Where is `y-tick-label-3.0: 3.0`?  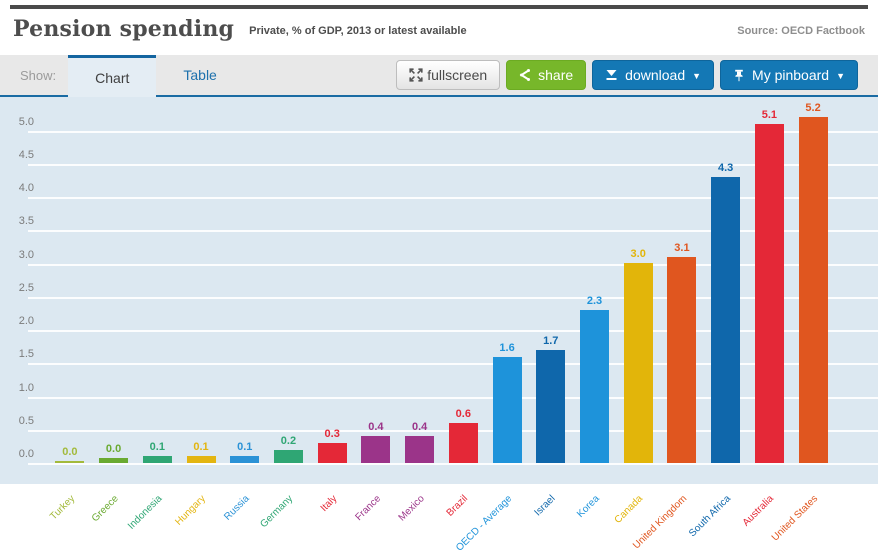
y-tick-label-3.0: 3.0 is located at coordinates (26, 254).